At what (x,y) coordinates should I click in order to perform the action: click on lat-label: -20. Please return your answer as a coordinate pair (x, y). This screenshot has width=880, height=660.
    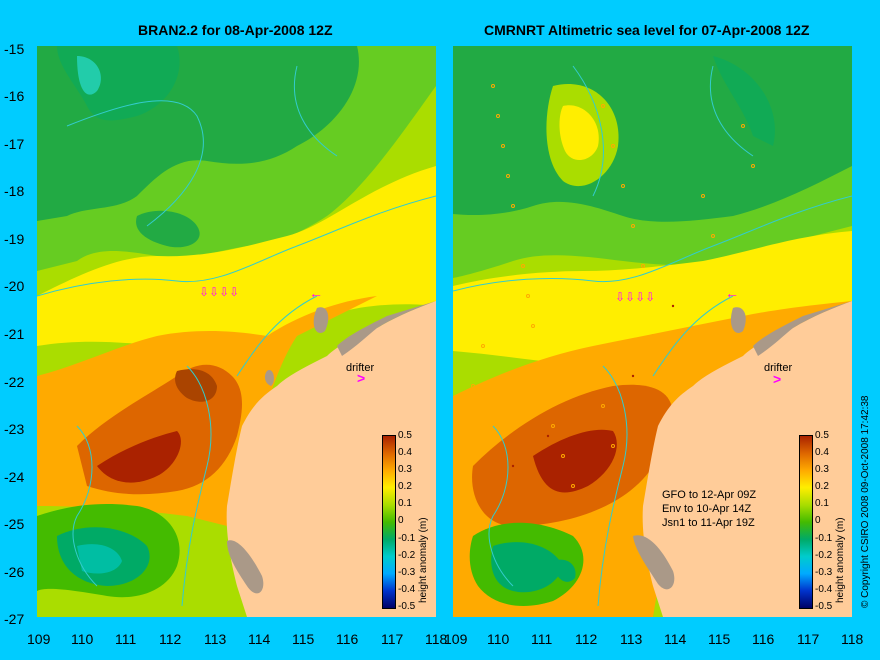
    Looking at the image, I should click on (14, 286).